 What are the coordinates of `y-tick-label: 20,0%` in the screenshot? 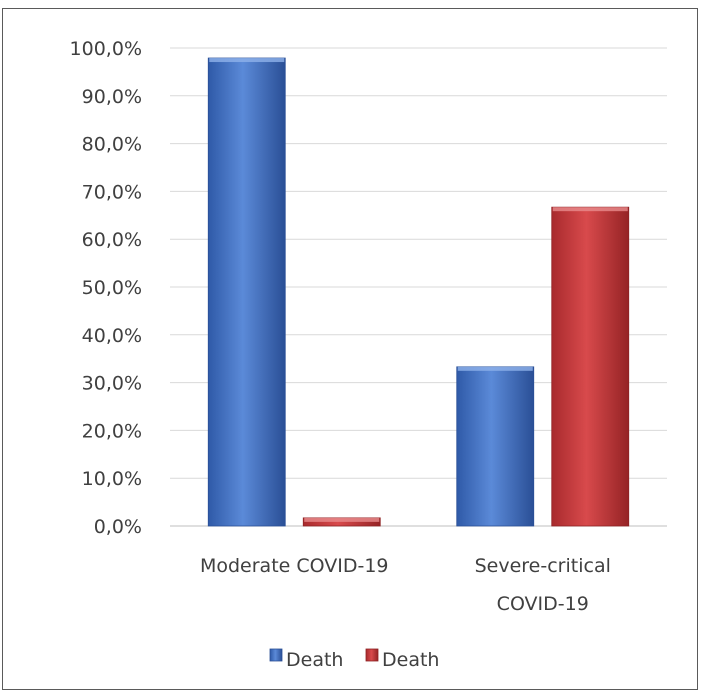 It's located at (112, 431).